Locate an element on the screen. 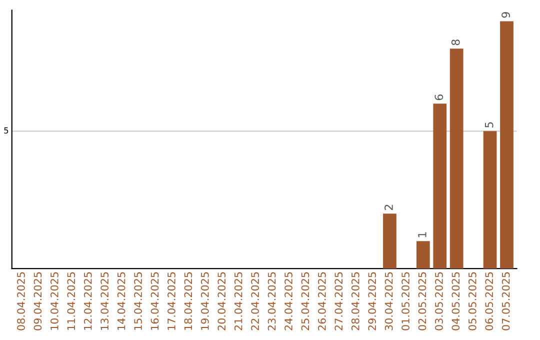 This screenshot has width=540, height=340. x-tick-label: 14.04.2025 is located at coordinates (121, 301).